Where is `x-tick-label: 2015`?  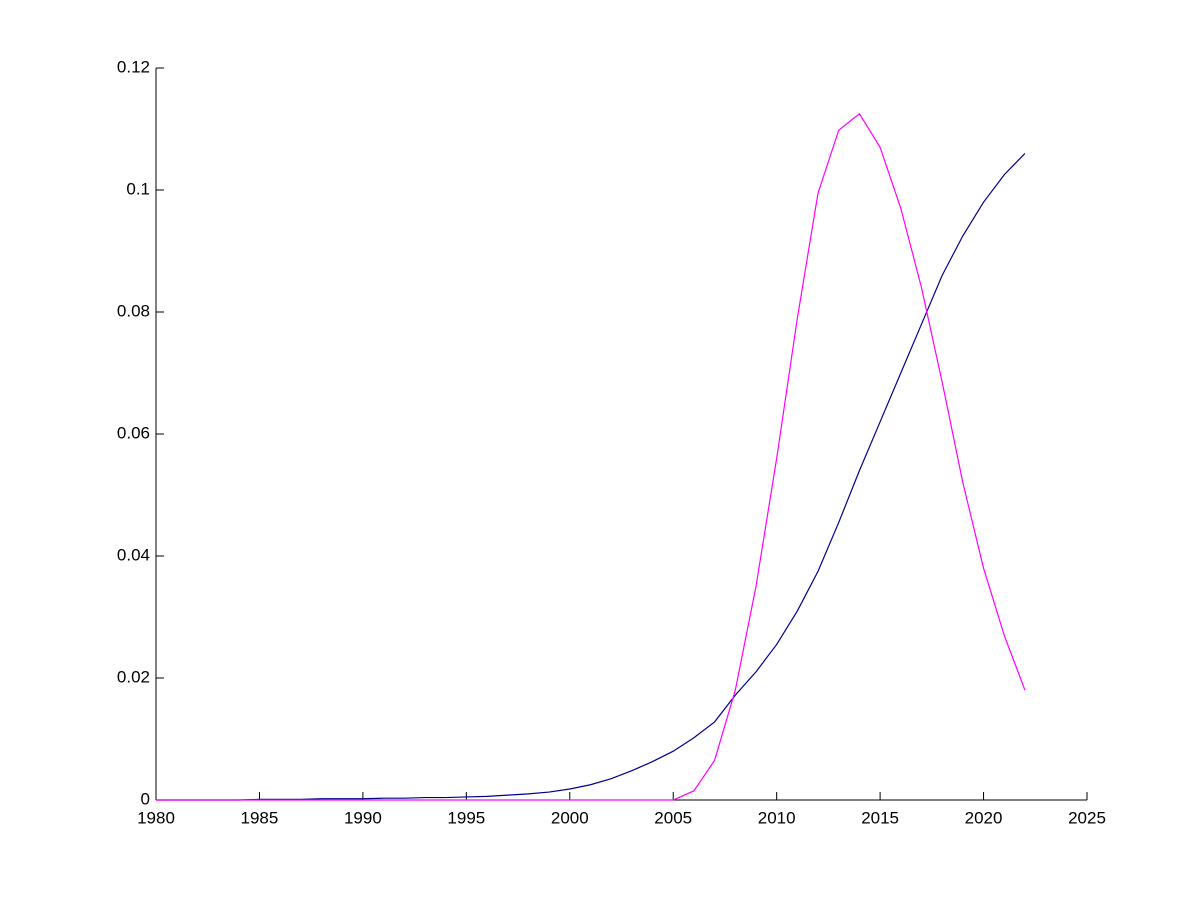
x-tick-label: 2015 is located at coordinates (880, 817).